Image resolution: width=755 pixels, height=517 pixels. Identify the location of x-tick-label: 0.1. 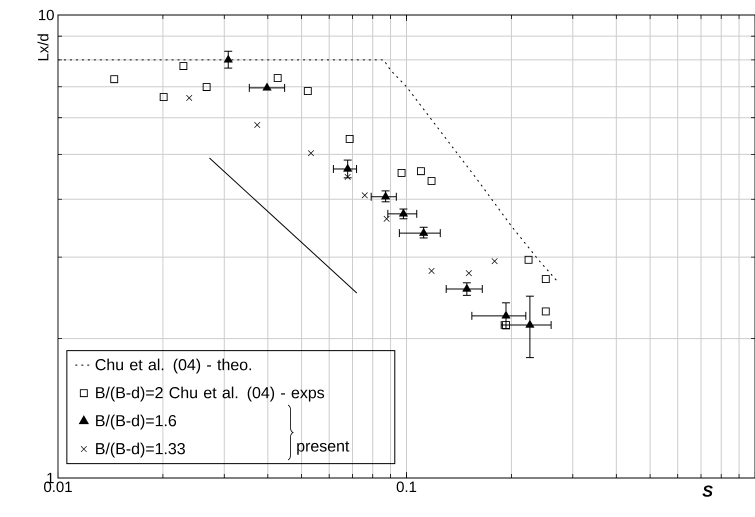
(406, 487).